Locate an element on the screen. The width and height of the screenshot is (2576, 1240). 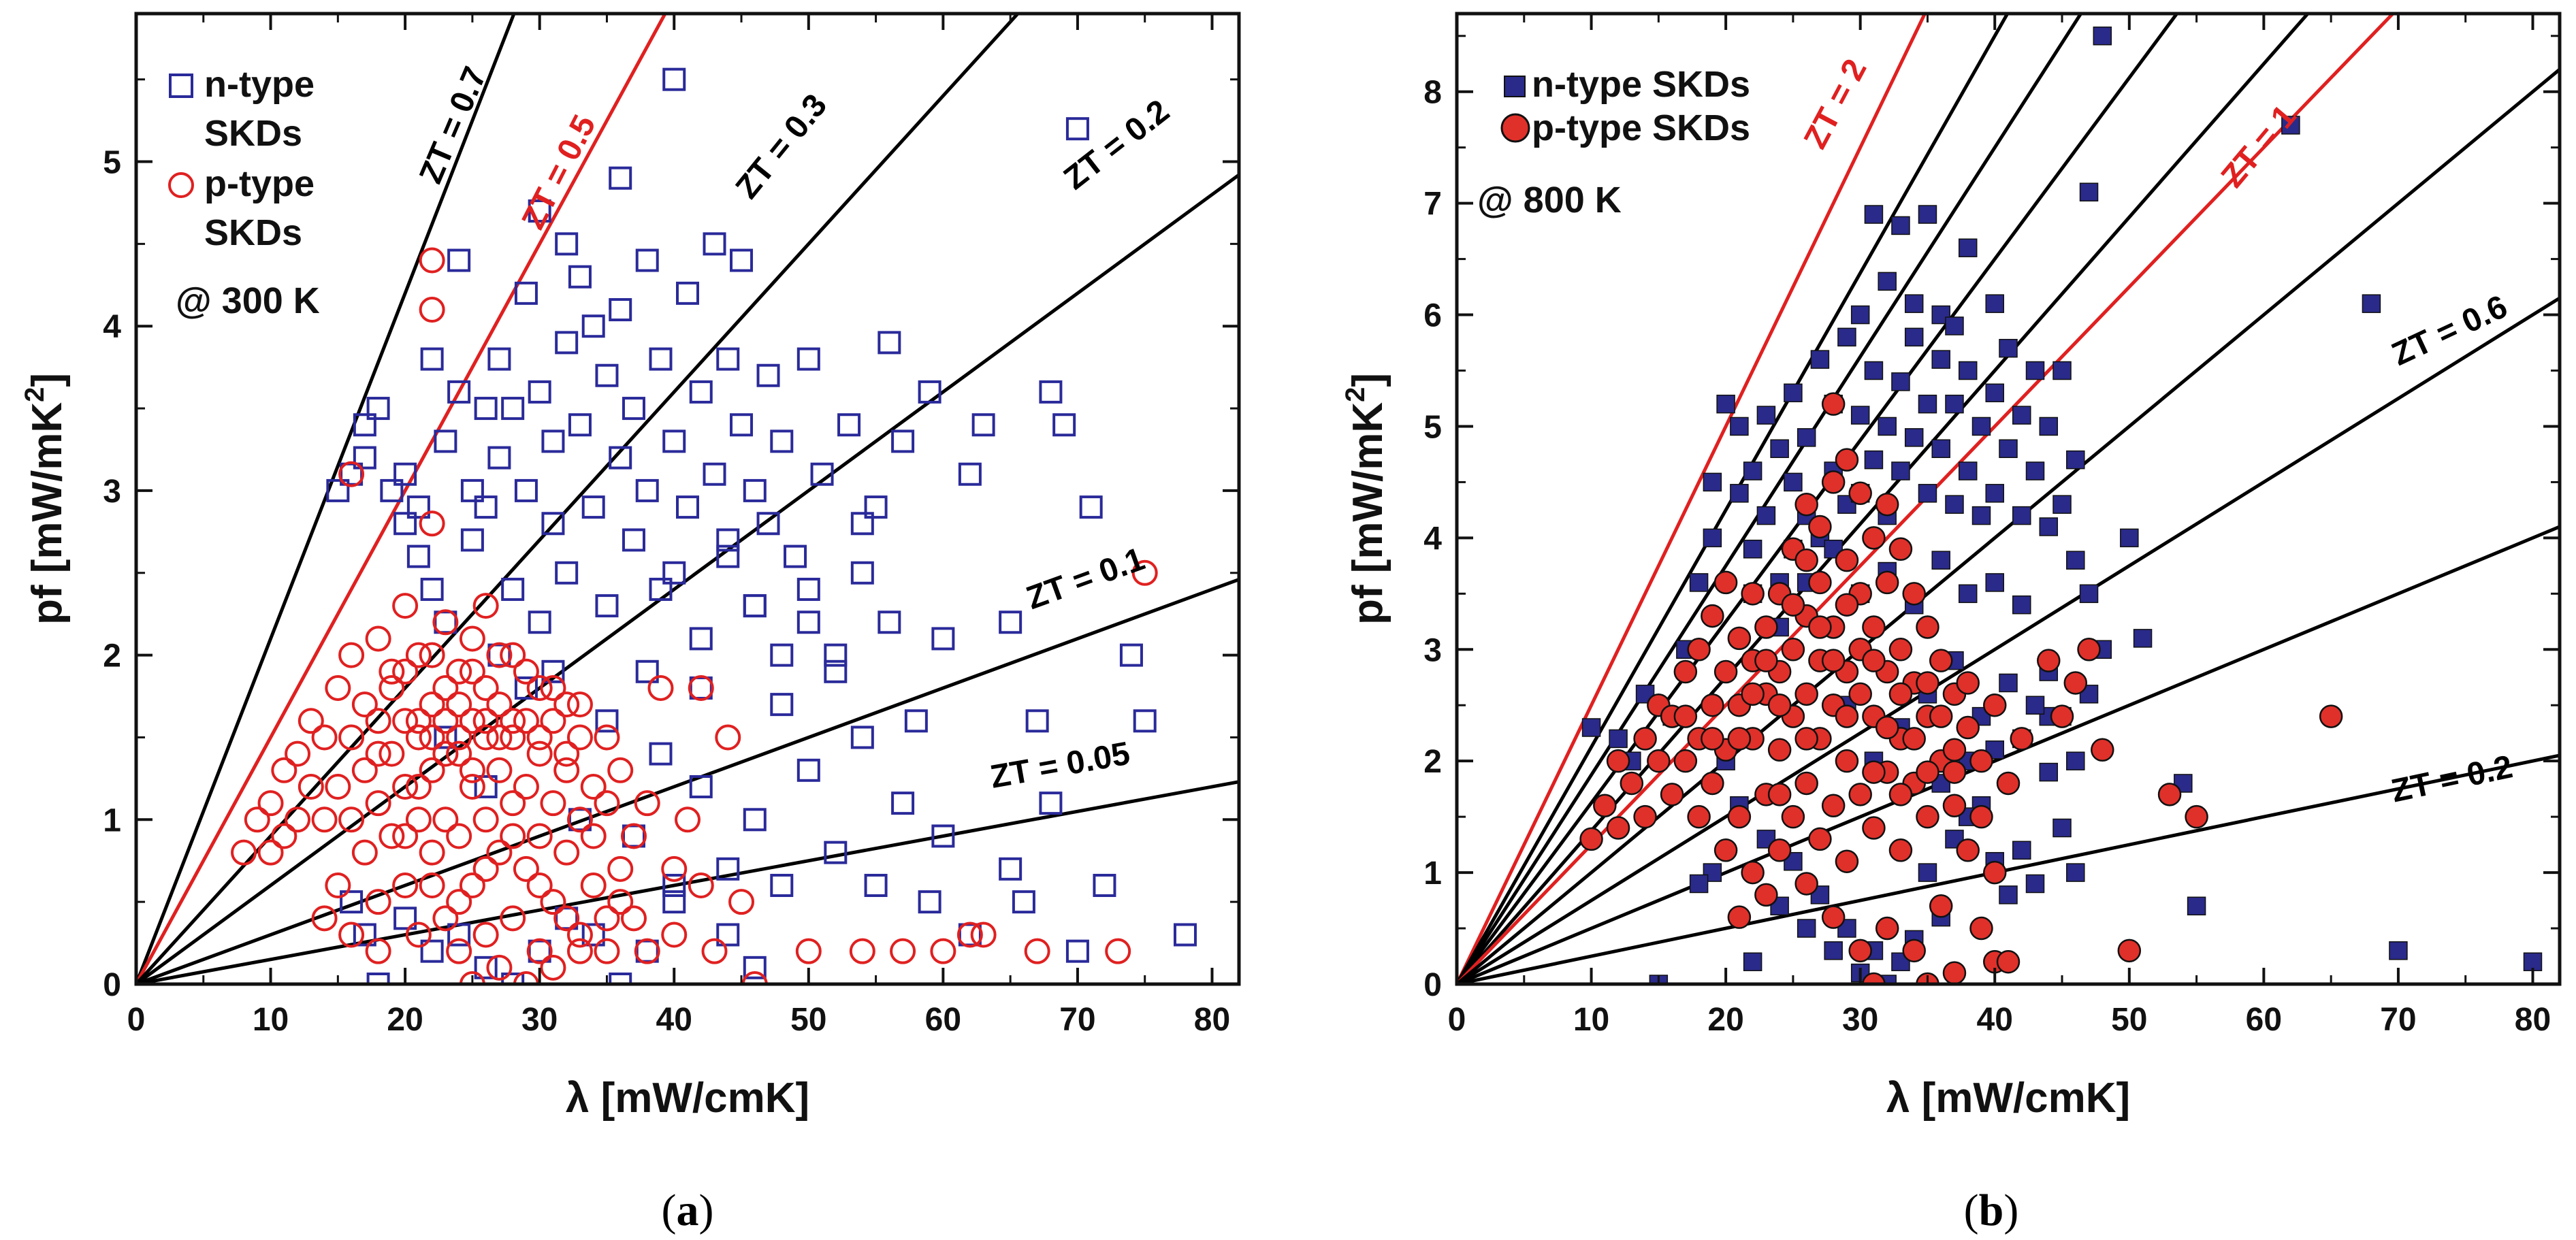
panel-caption: (a) is located at coordinates (688, 1210).